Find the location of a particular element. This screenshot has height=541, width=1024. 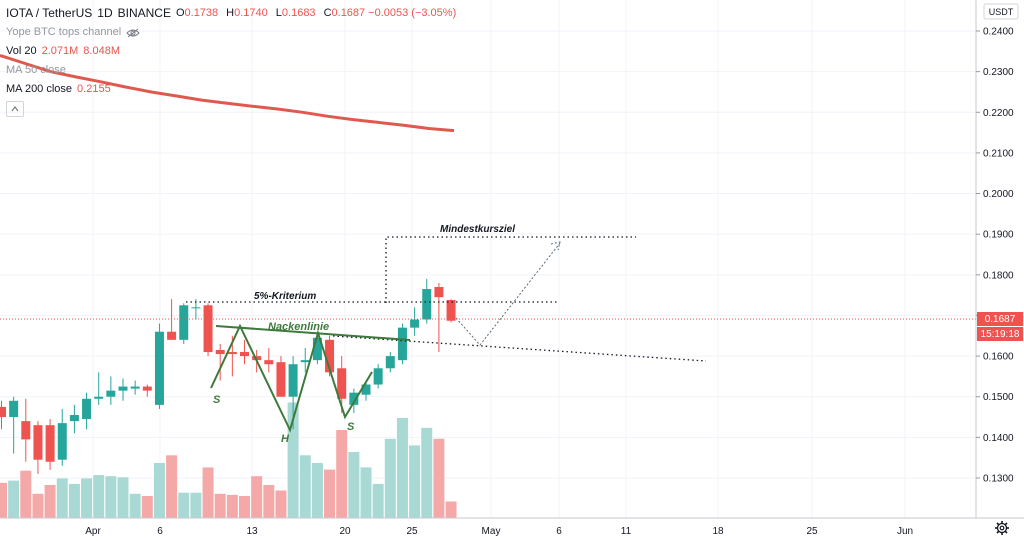

script-row: Yope BTC tops channel is located at coordinates (232, 32).